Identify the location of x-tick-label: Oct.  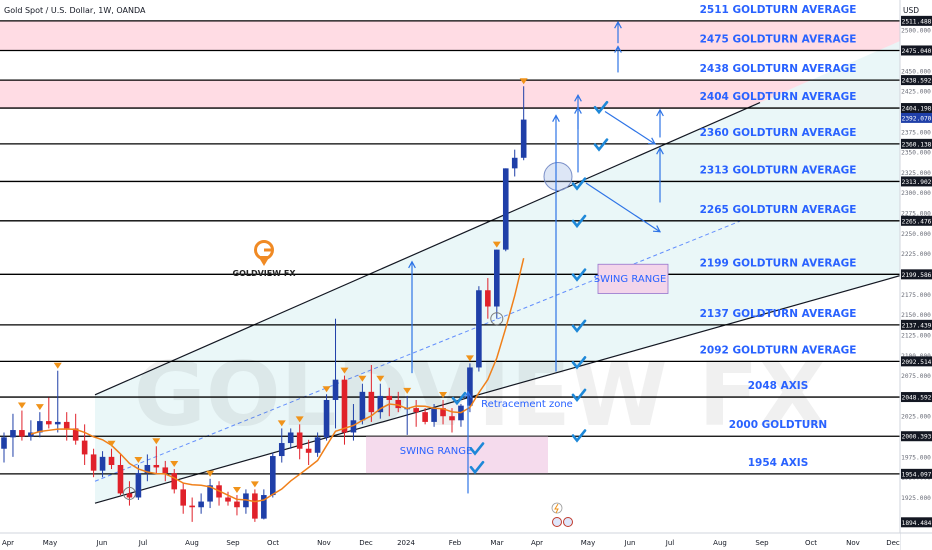
(273, 543).